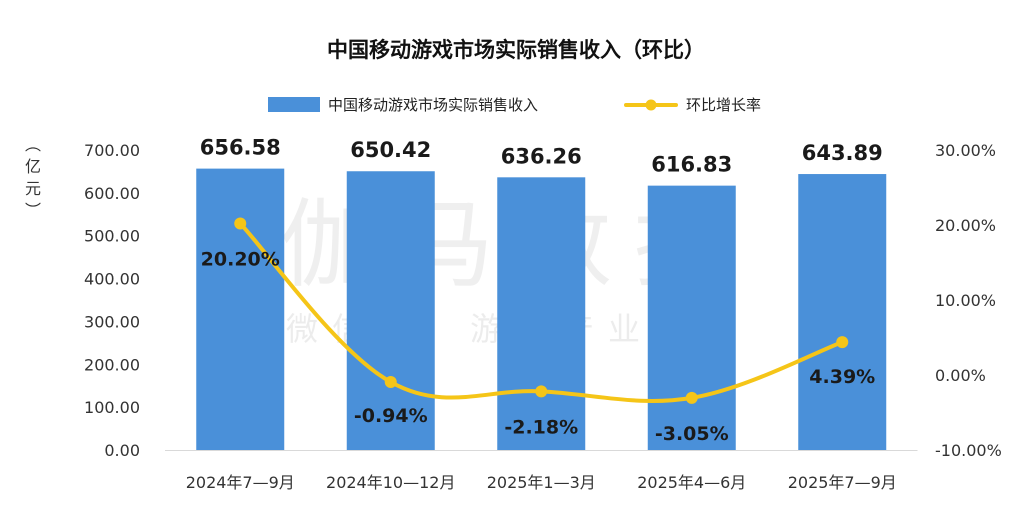 This screenshot has height=514, width=1032. Describe the element at coordinates (390, 150) in the screenshot. I see `bar-value-label: 650.42` at that location.